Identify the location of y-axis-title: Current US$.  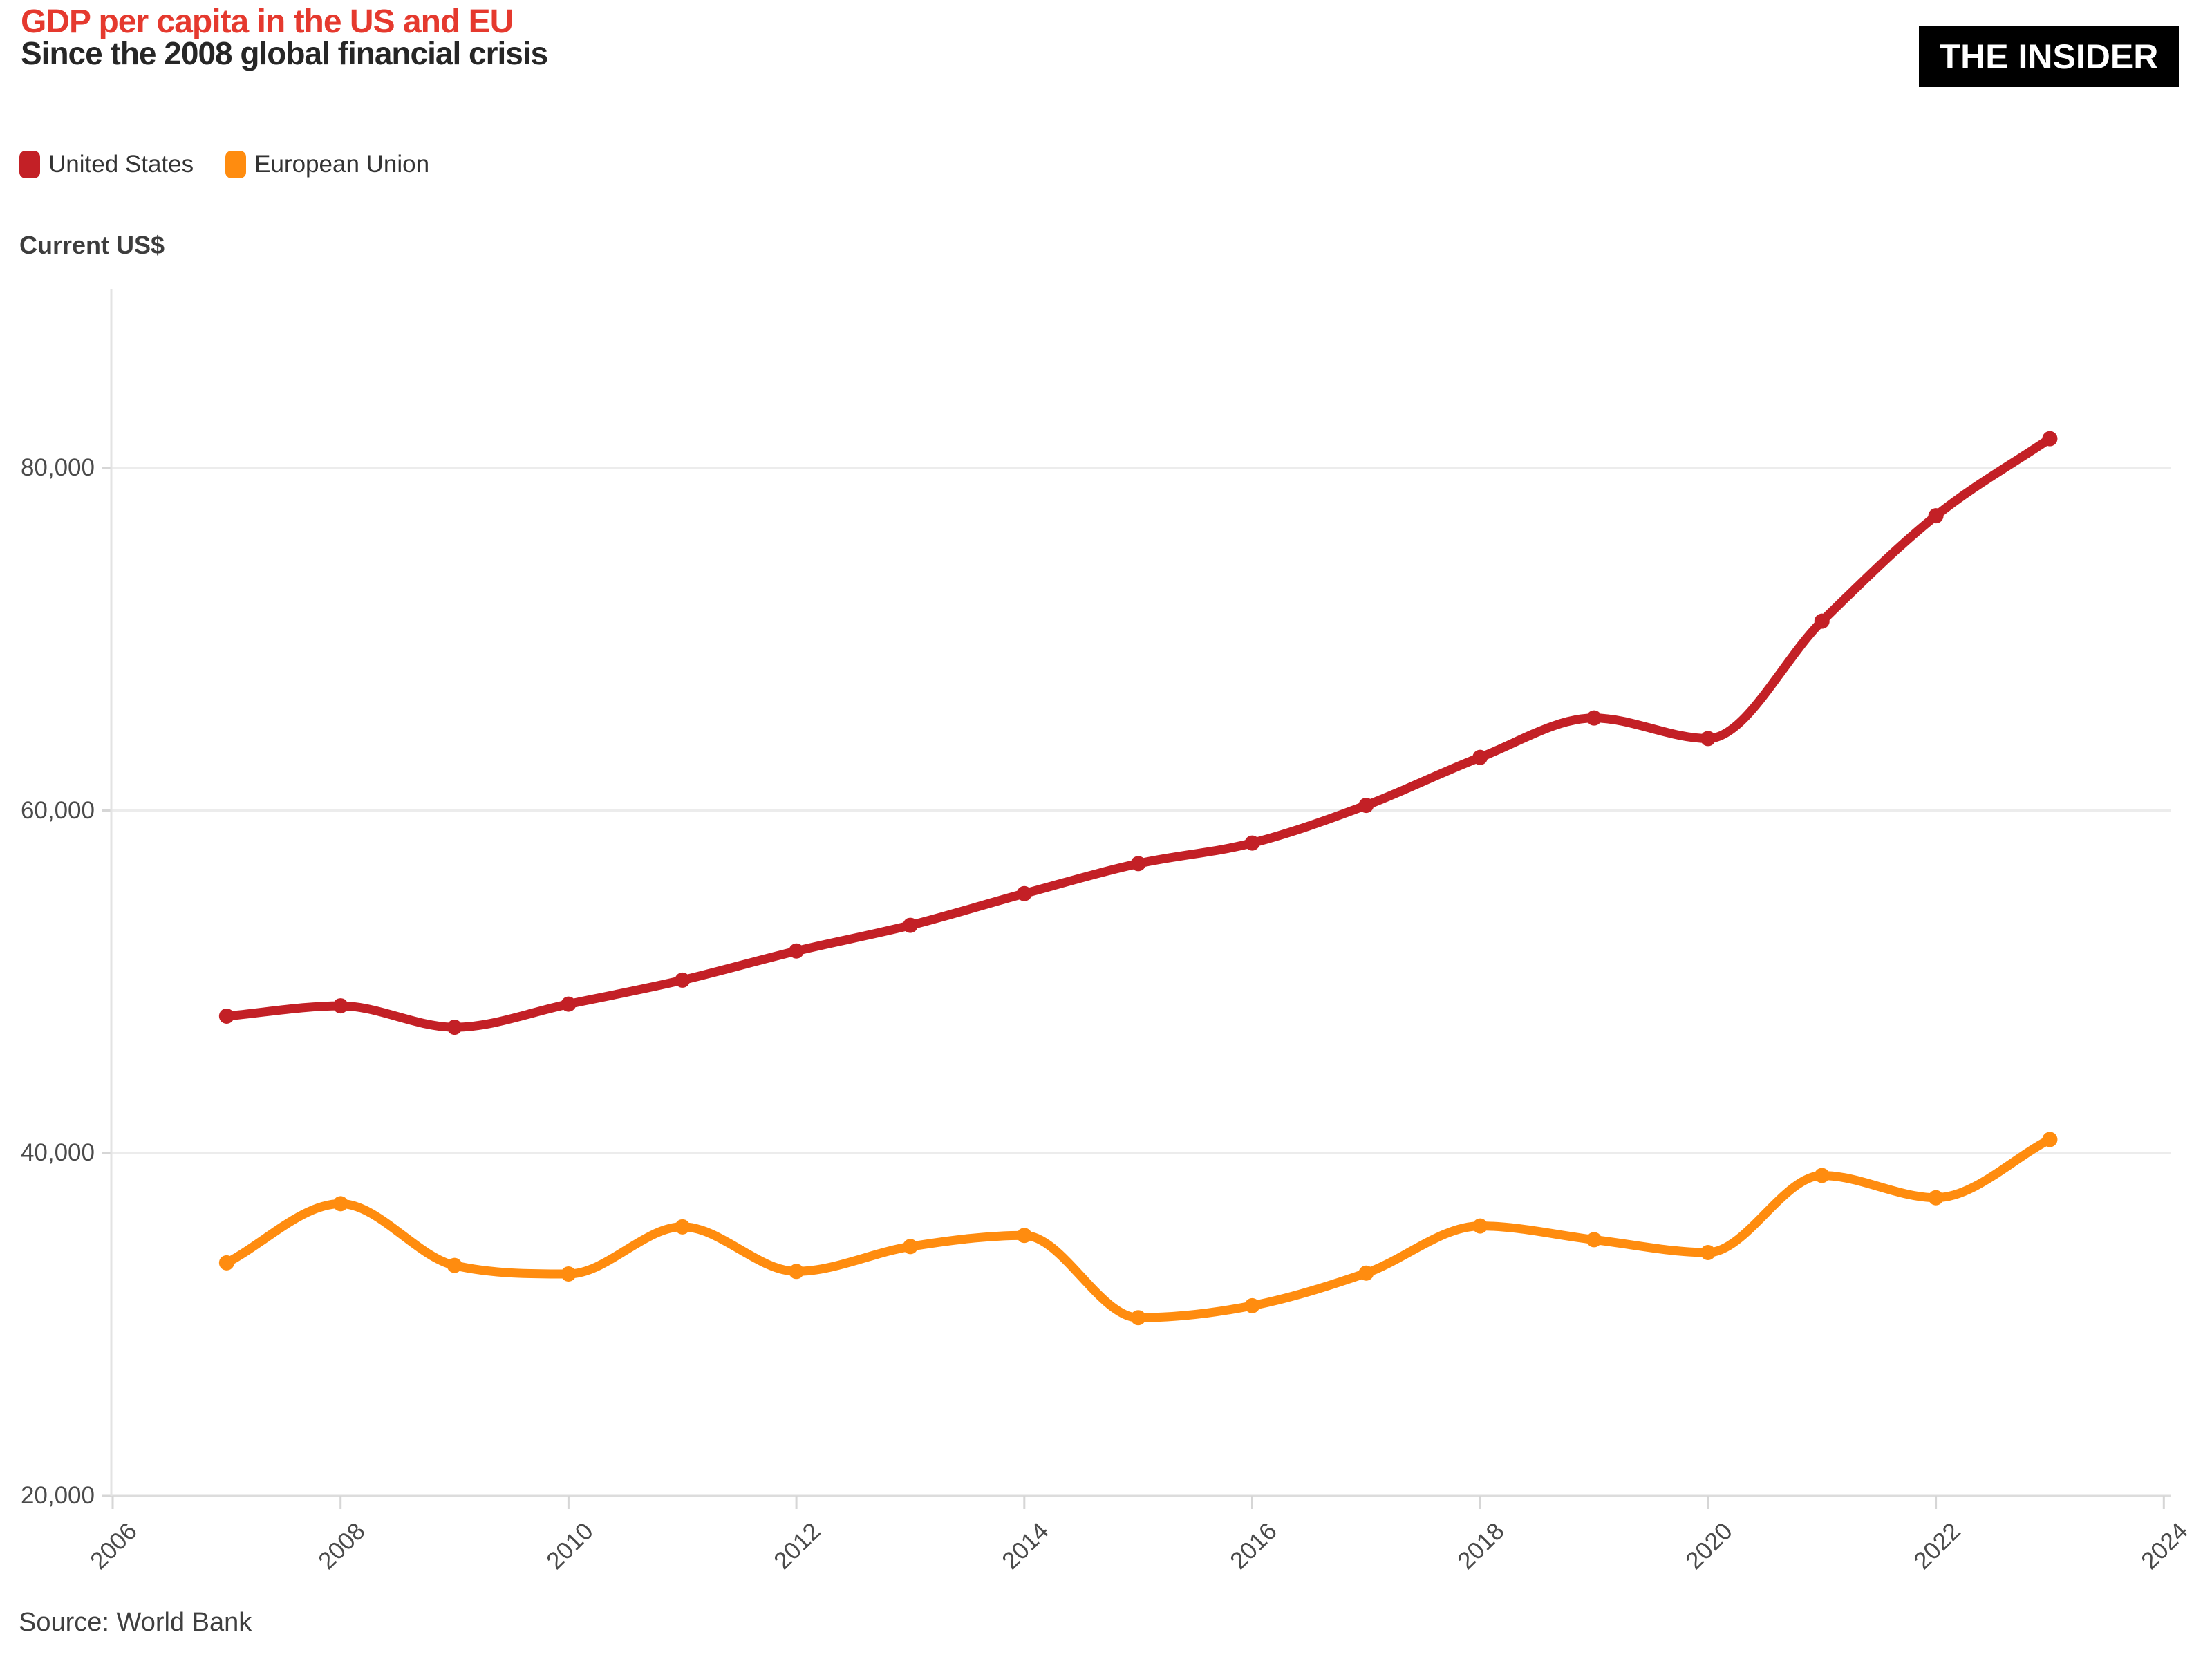
(92, 245).